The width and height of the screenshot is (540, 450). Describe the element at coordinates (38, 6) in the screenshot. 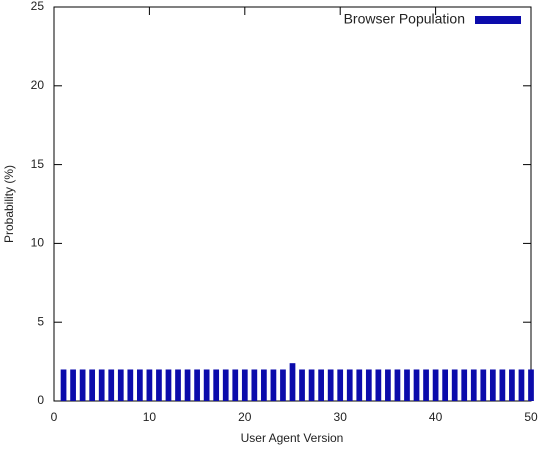

I see `y-tick-label: 25` at that location.